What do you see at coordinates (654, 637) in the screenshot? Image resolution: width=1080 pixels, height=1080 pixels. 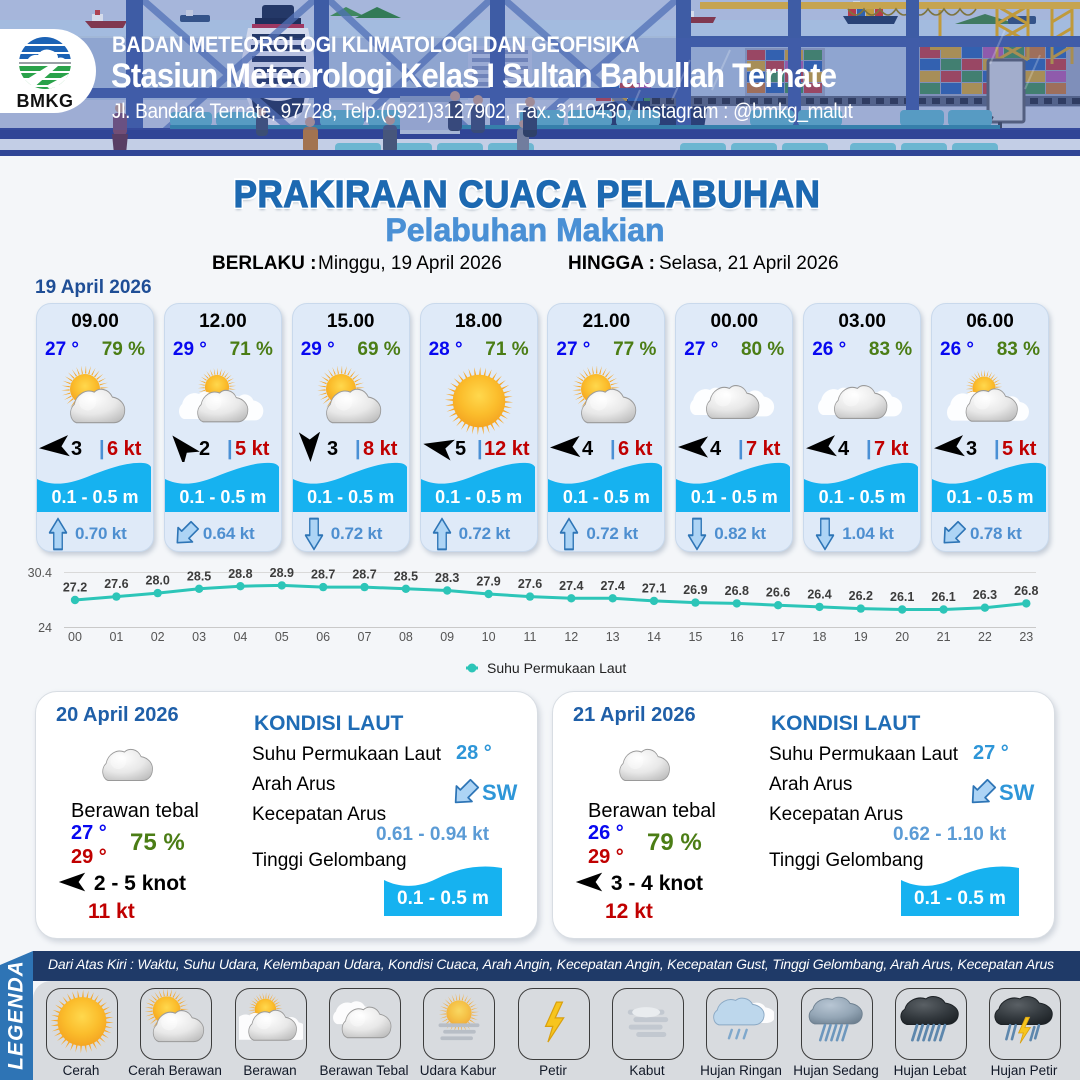 I see `svg-text: 14` at bounding box center [654, 637].